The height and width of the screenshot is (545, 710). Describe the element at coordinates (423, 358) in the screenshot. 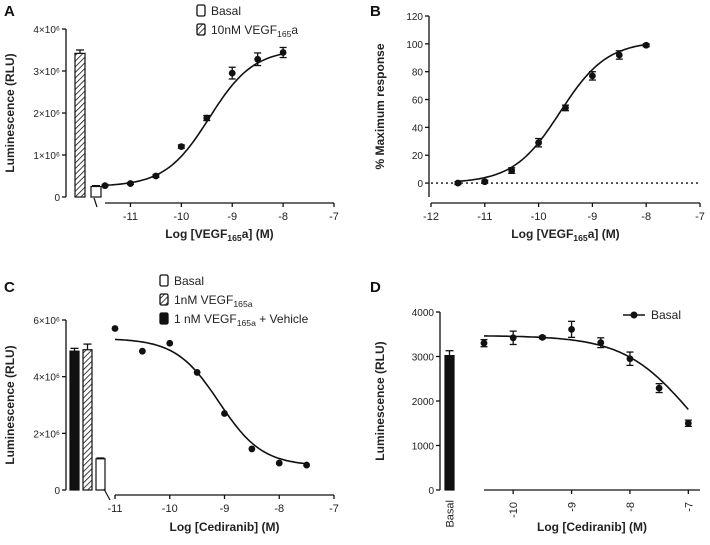

I see `y-tick-label: 3000` at that location.